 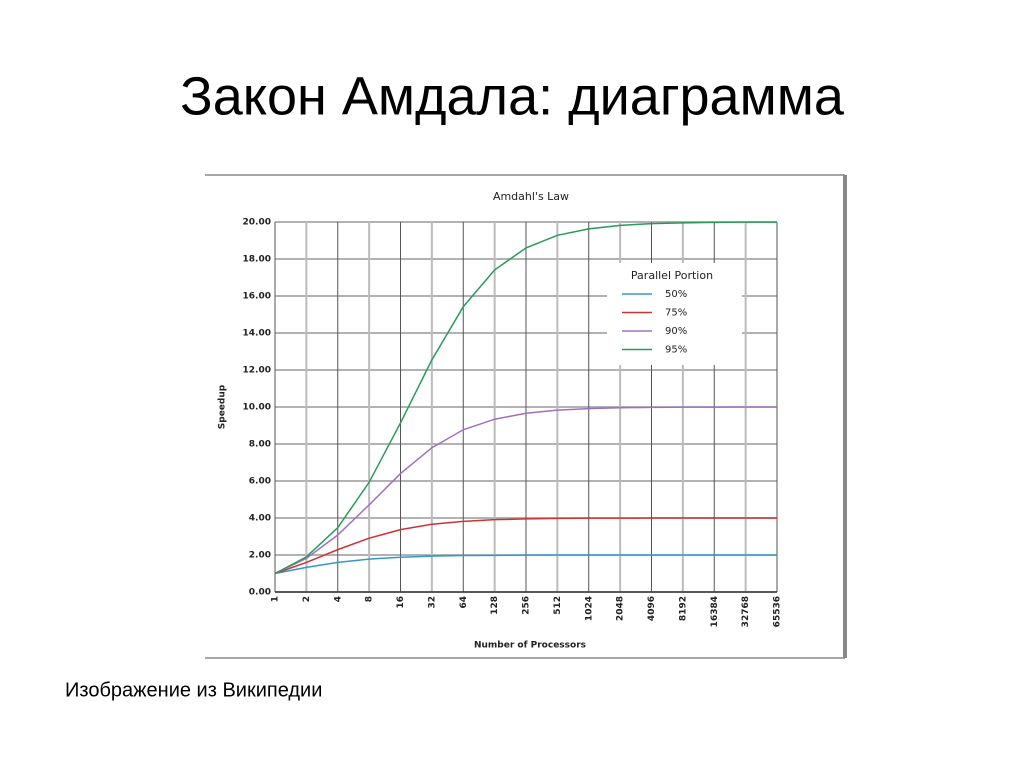 What do you see at coordinates (621, 608) in the screenshot?
I see `x-tick-label: 2048` at bounding box center [621, 608].